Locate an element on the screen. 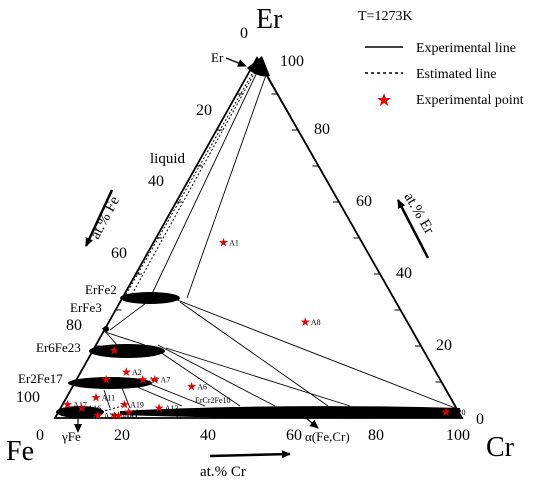 The image size is (550, 482). legend-dashed-text: Estimated line is located at coordinates (456, 74).